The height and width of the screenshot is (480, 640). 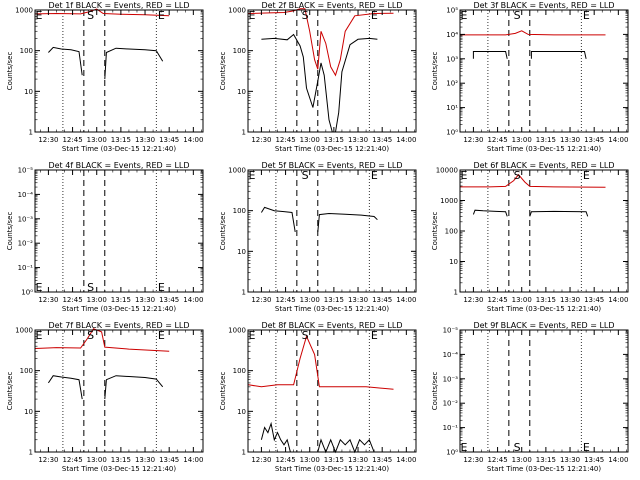 What do you see at coordinates (118, 325) in the screenshot?
I see `chart-title: Det 7f BLACK = Events, RED = LLD` at bounding box center [118, 325].